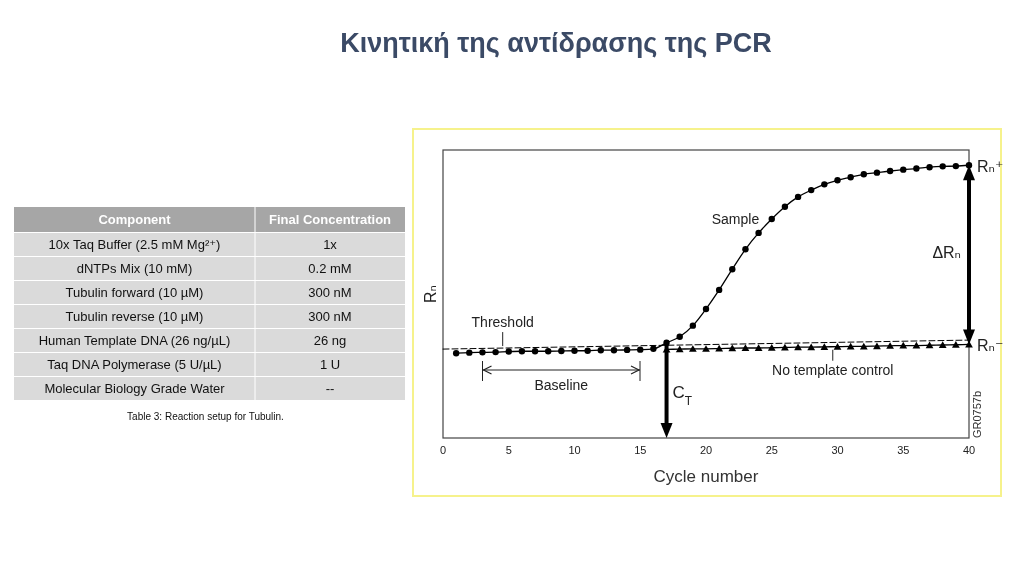 The height and width of the screenshot is (576, 1024). Describe the element at coordinates (134, 316) in the screenshot. I see `text: Tubulin reverse (10 µM)` at that location.